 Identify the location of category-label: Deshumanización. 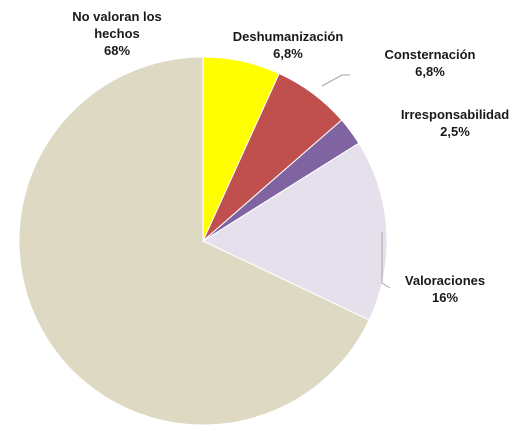
(288, 36).